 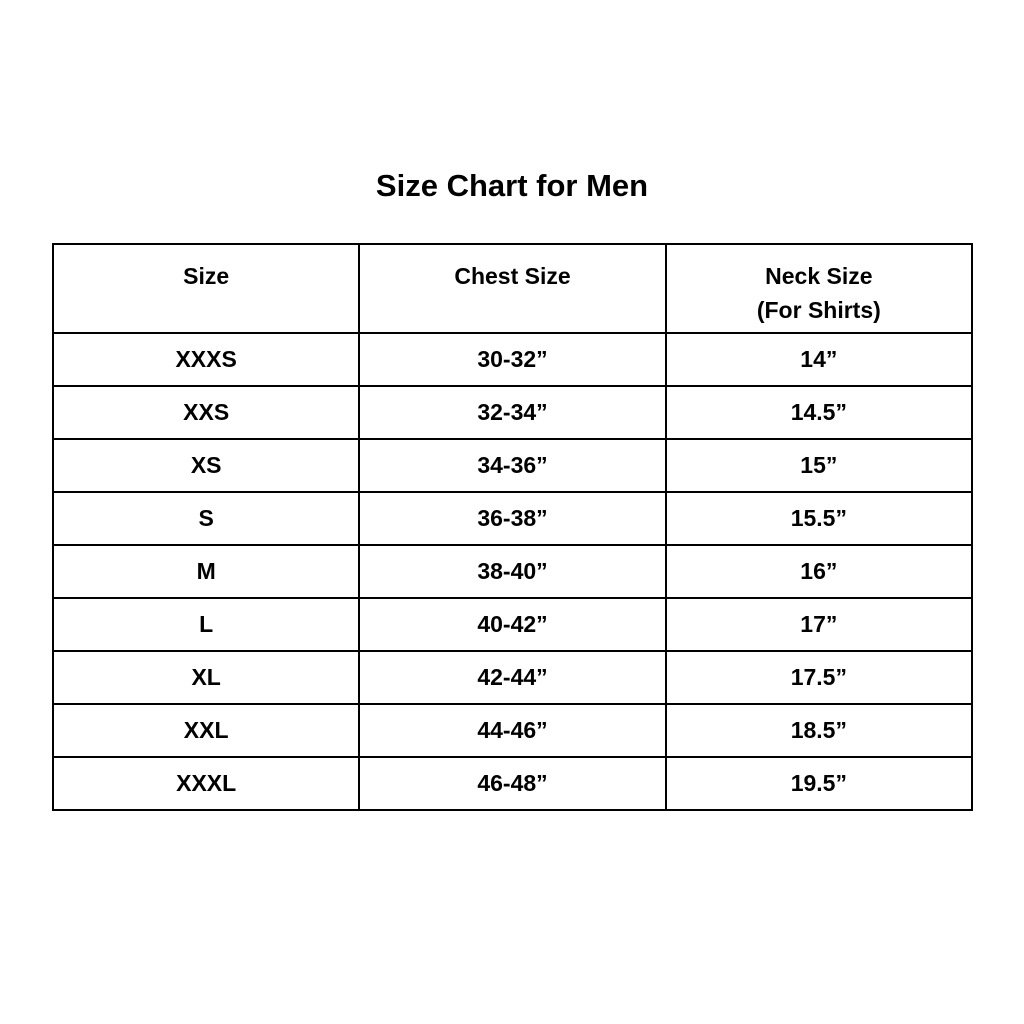 What do you see at coordinates (819, 359) in the screenshot?
I see `neck-size-cell: 14”` at bounding box center [819, 359].